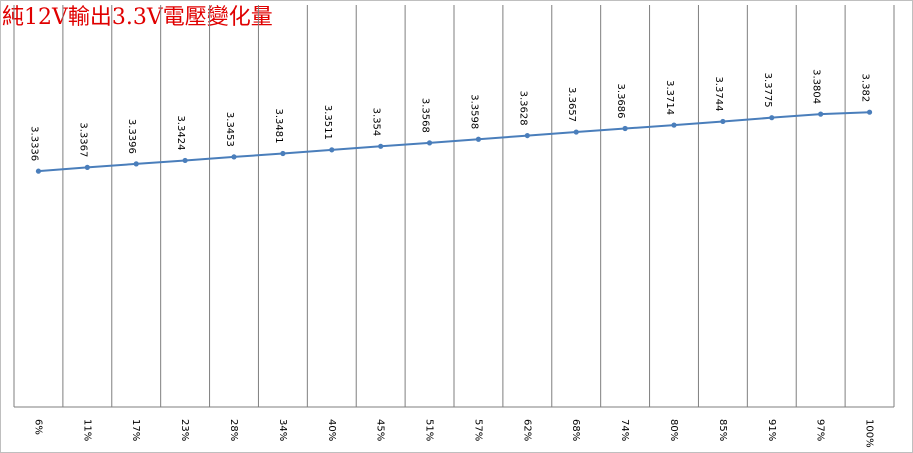 The width and height of the screenshot is (913, 453). What do you see at coordinates (820, 430) in the screenshot?
I see `x-tick-label: 97%` at bounding box center [820, 430].